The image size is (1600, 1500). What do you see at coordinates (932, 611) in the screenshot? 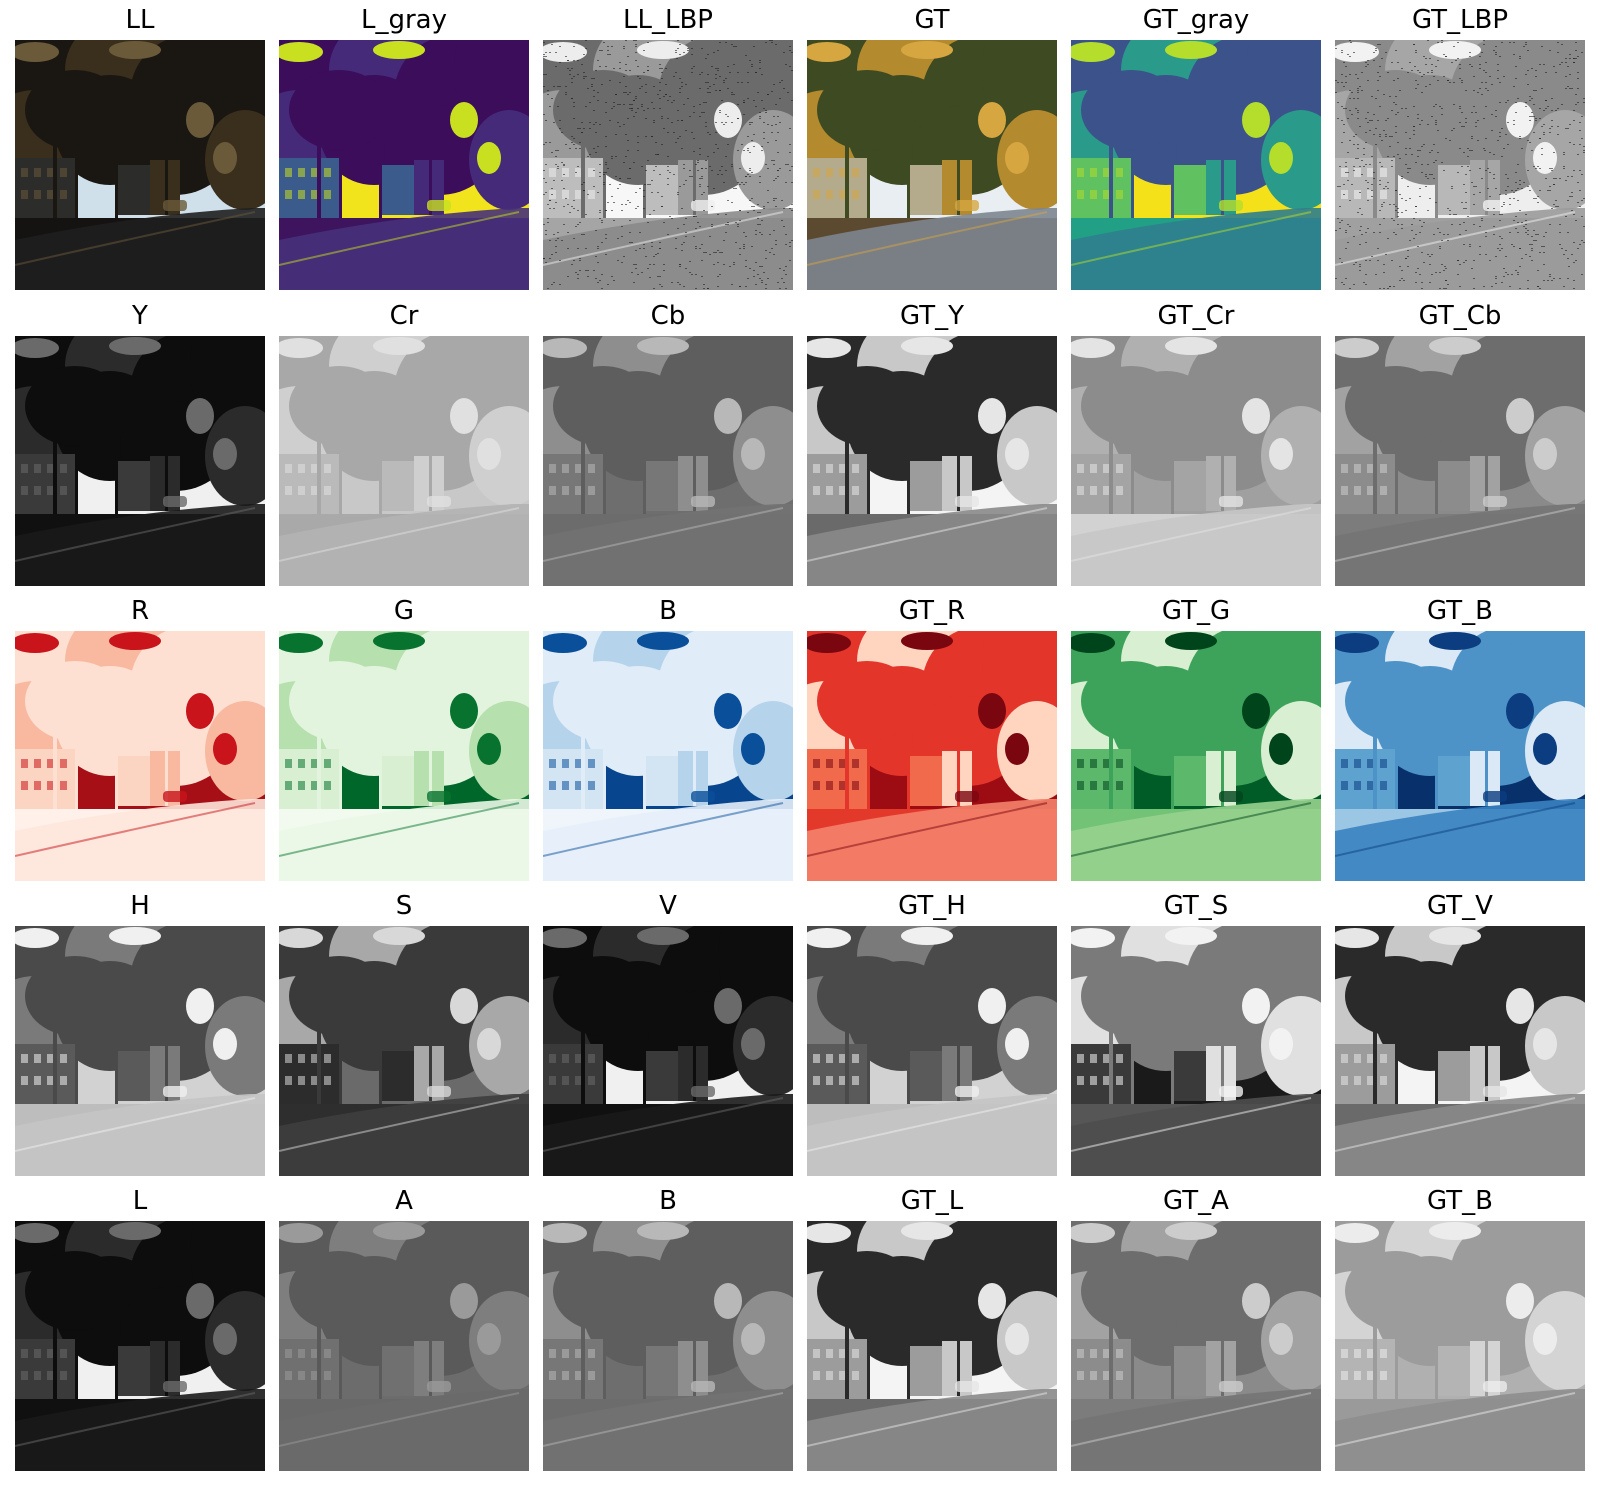
I see `panel-title: GT_R` at bounding box center [932, 611].